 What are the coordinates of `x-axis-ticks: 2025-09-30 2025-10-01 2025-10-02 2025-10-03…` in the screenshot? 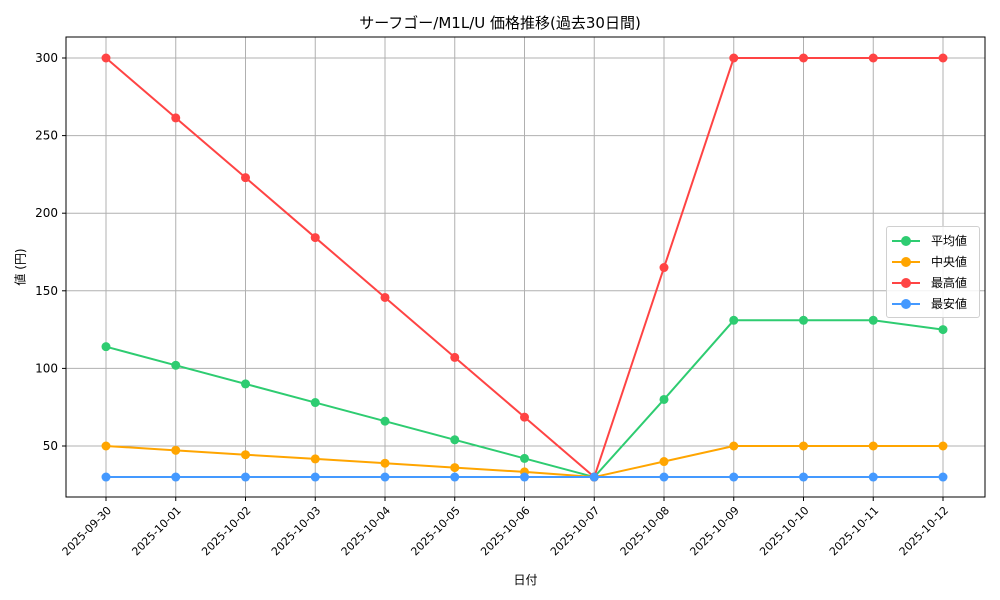 It's located at (505, 527).